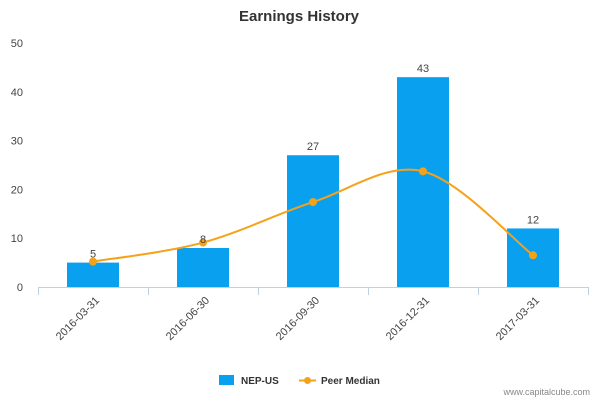 This screenshot has height=405, width=600. I want to click on chart-title: Earnings History, so click(299, 16).